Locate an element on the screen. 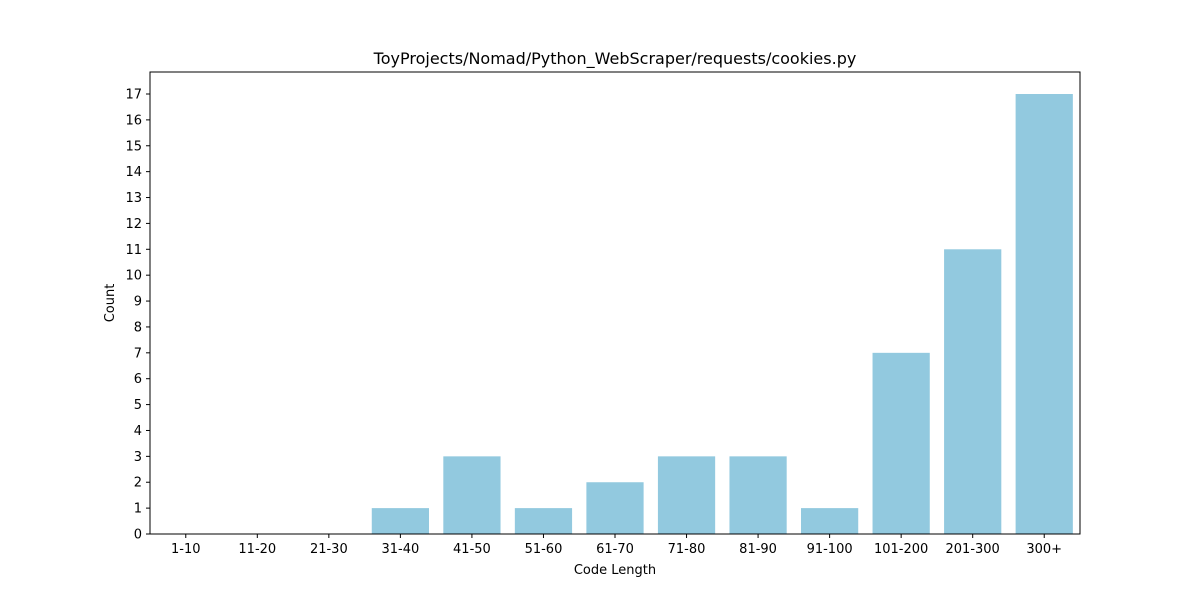 This screenshot has height=600, width=1200. y-tick-label: 17 is located at coordinates (133, 95).